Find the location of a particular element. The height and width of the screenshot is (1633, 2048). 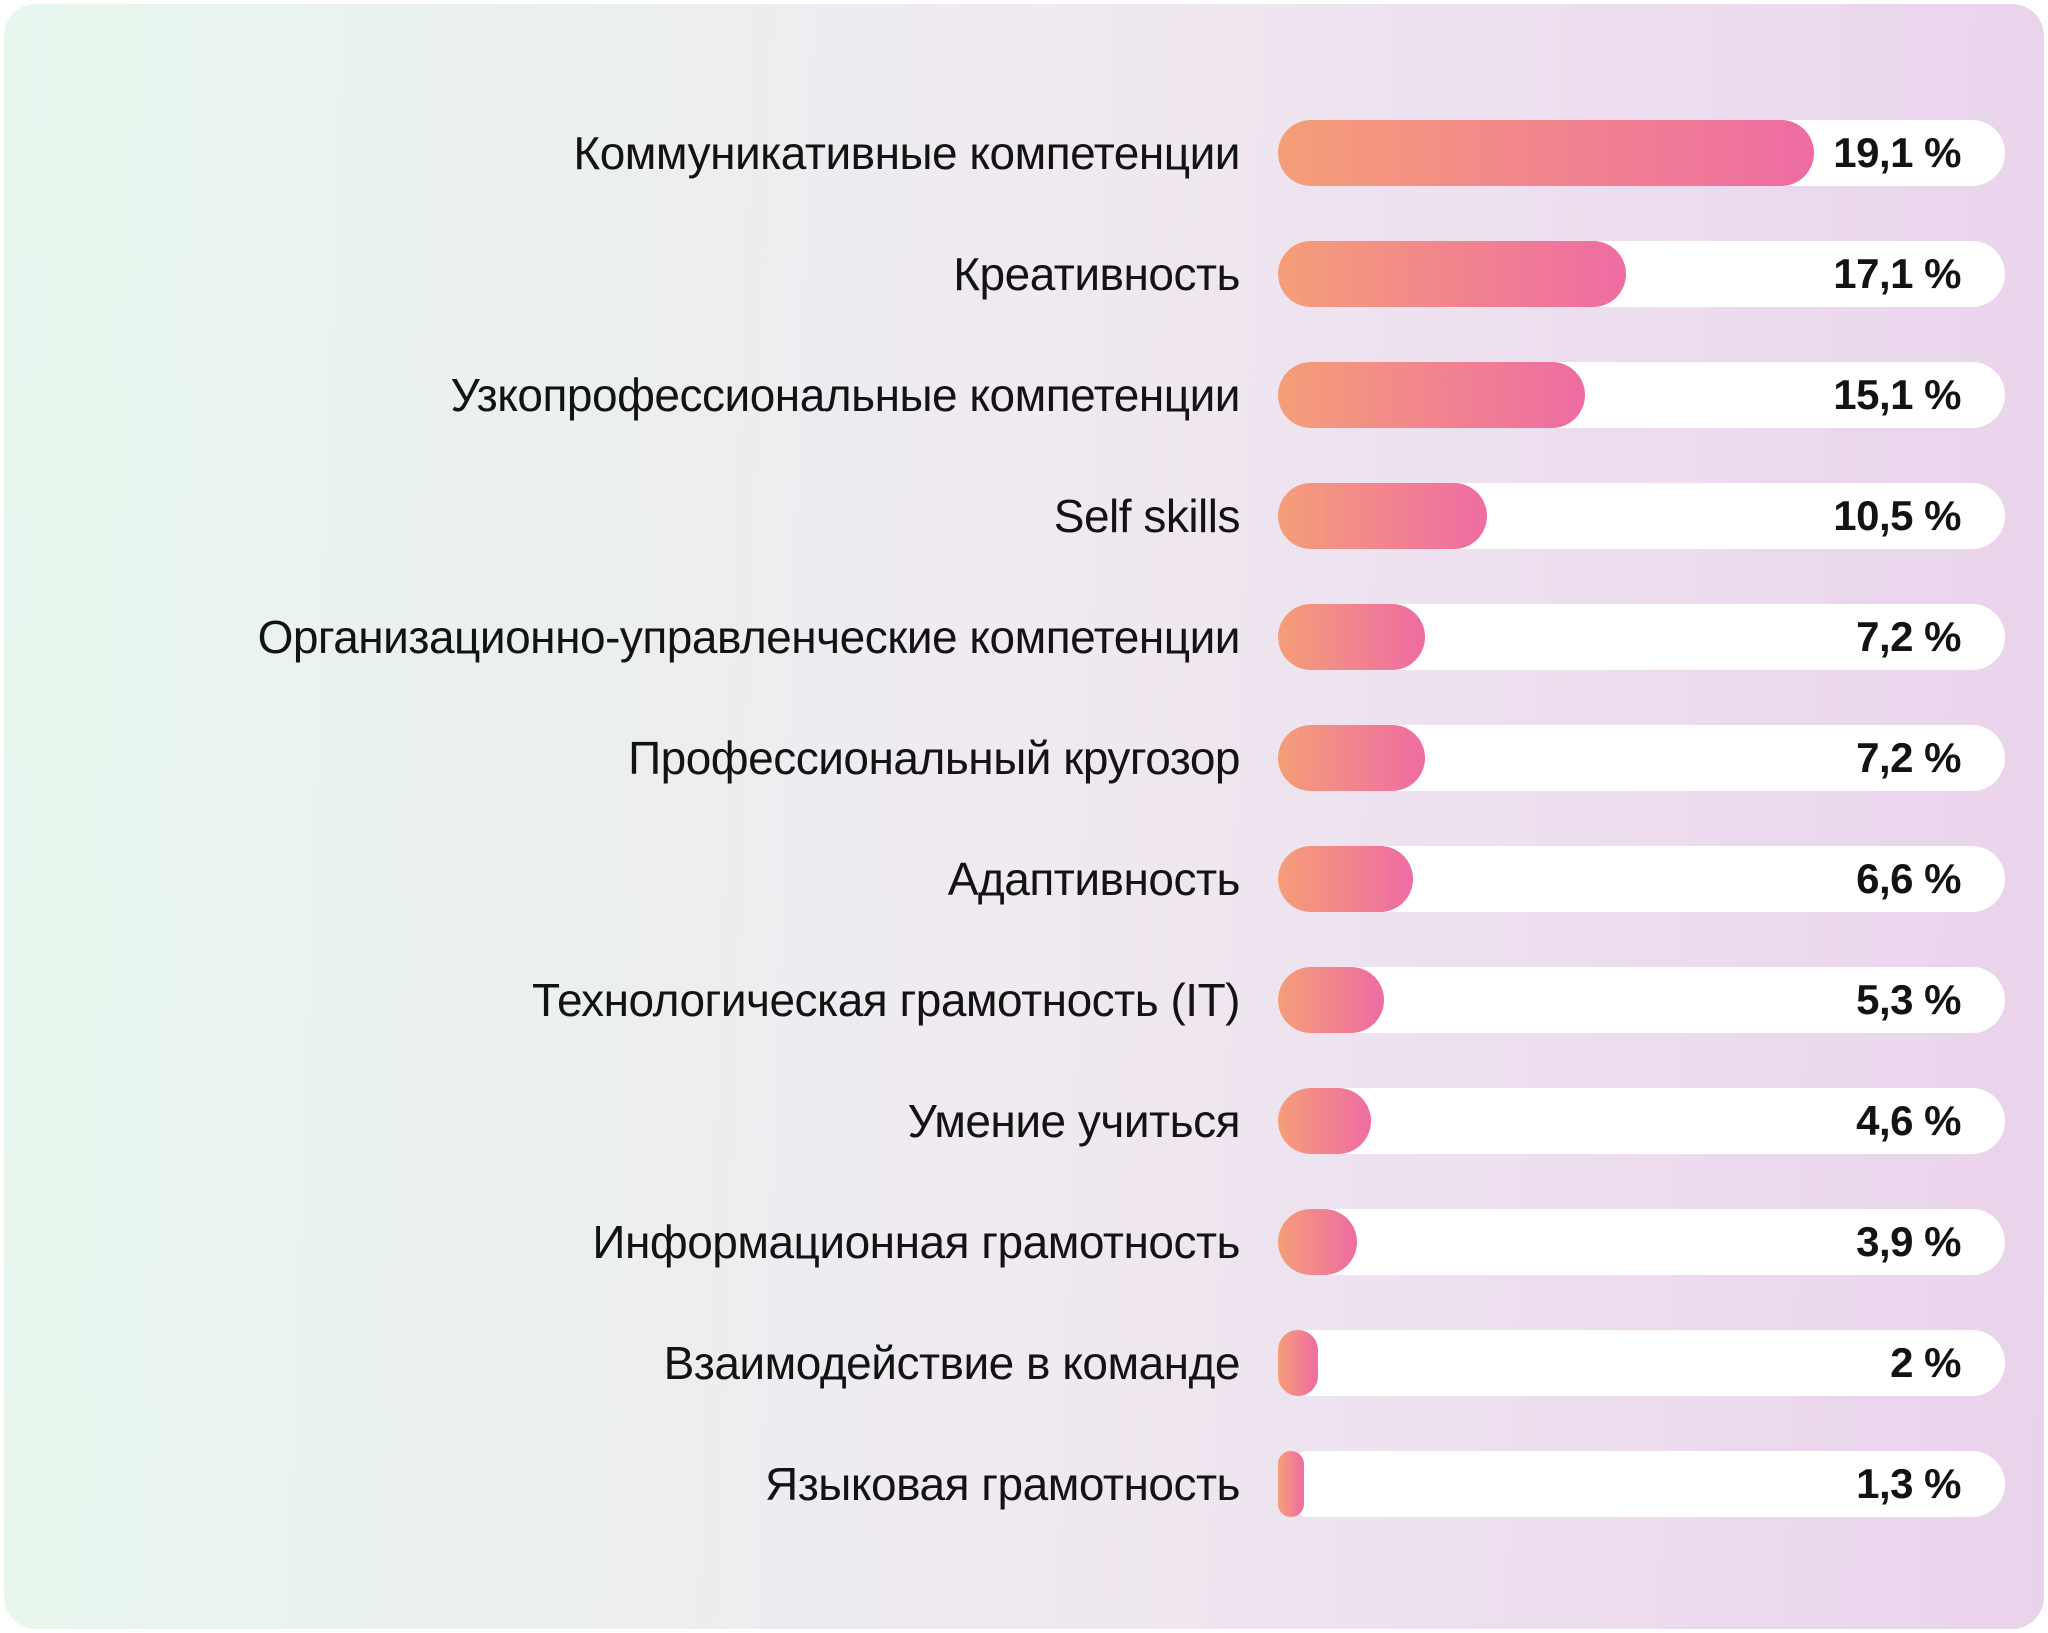

value-label: 2 % is located at coordinates (1925, 1362).